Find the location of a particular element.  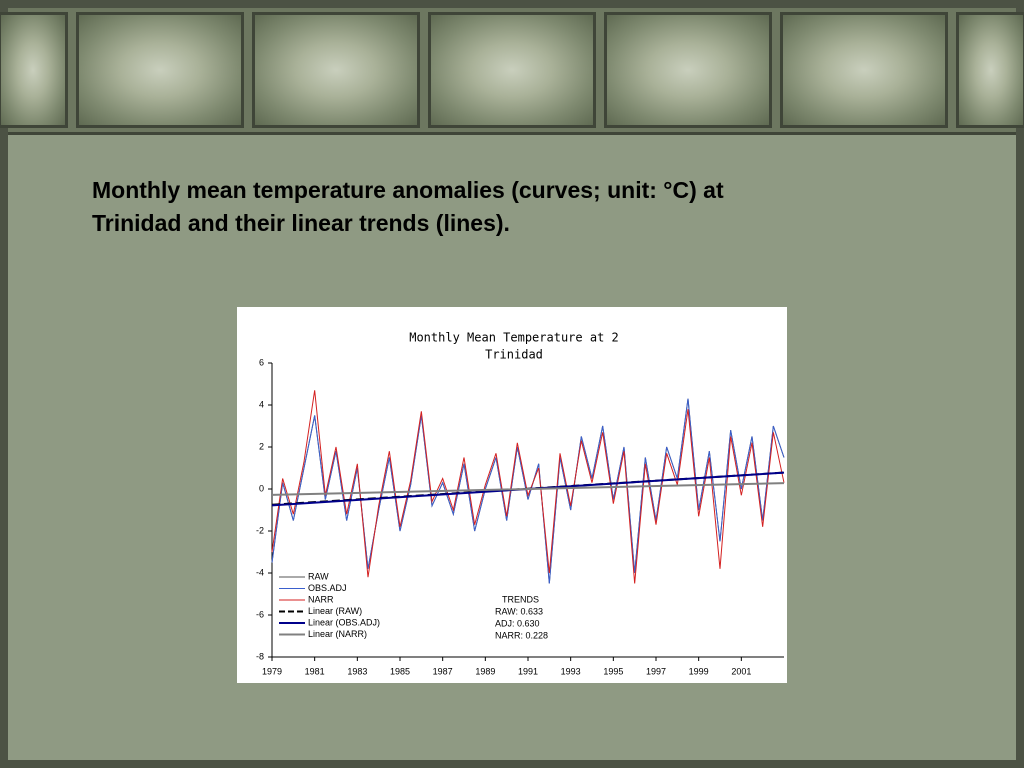

trend-label: ADJ: 0.630 is located at coordinates (517, 623).